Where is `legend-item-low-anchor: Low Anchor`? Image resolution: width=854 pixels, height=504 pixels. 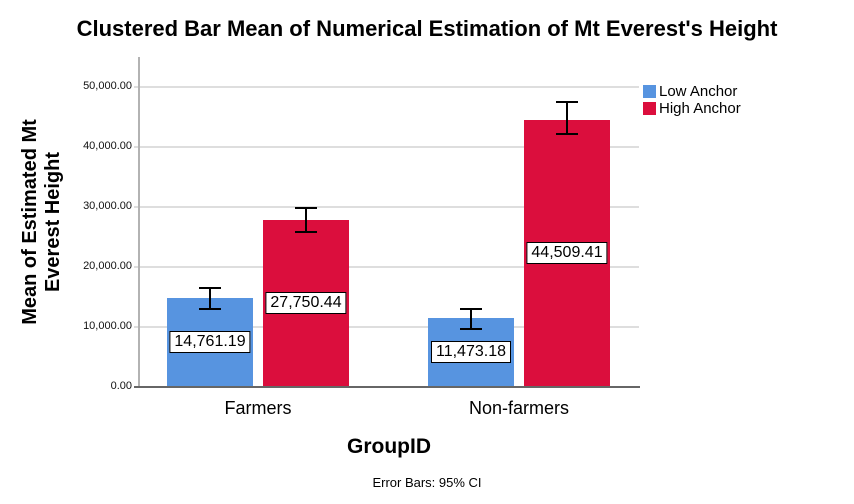
legend-item-low-anchor: Low Anchor is located at coordinates (692, 91).